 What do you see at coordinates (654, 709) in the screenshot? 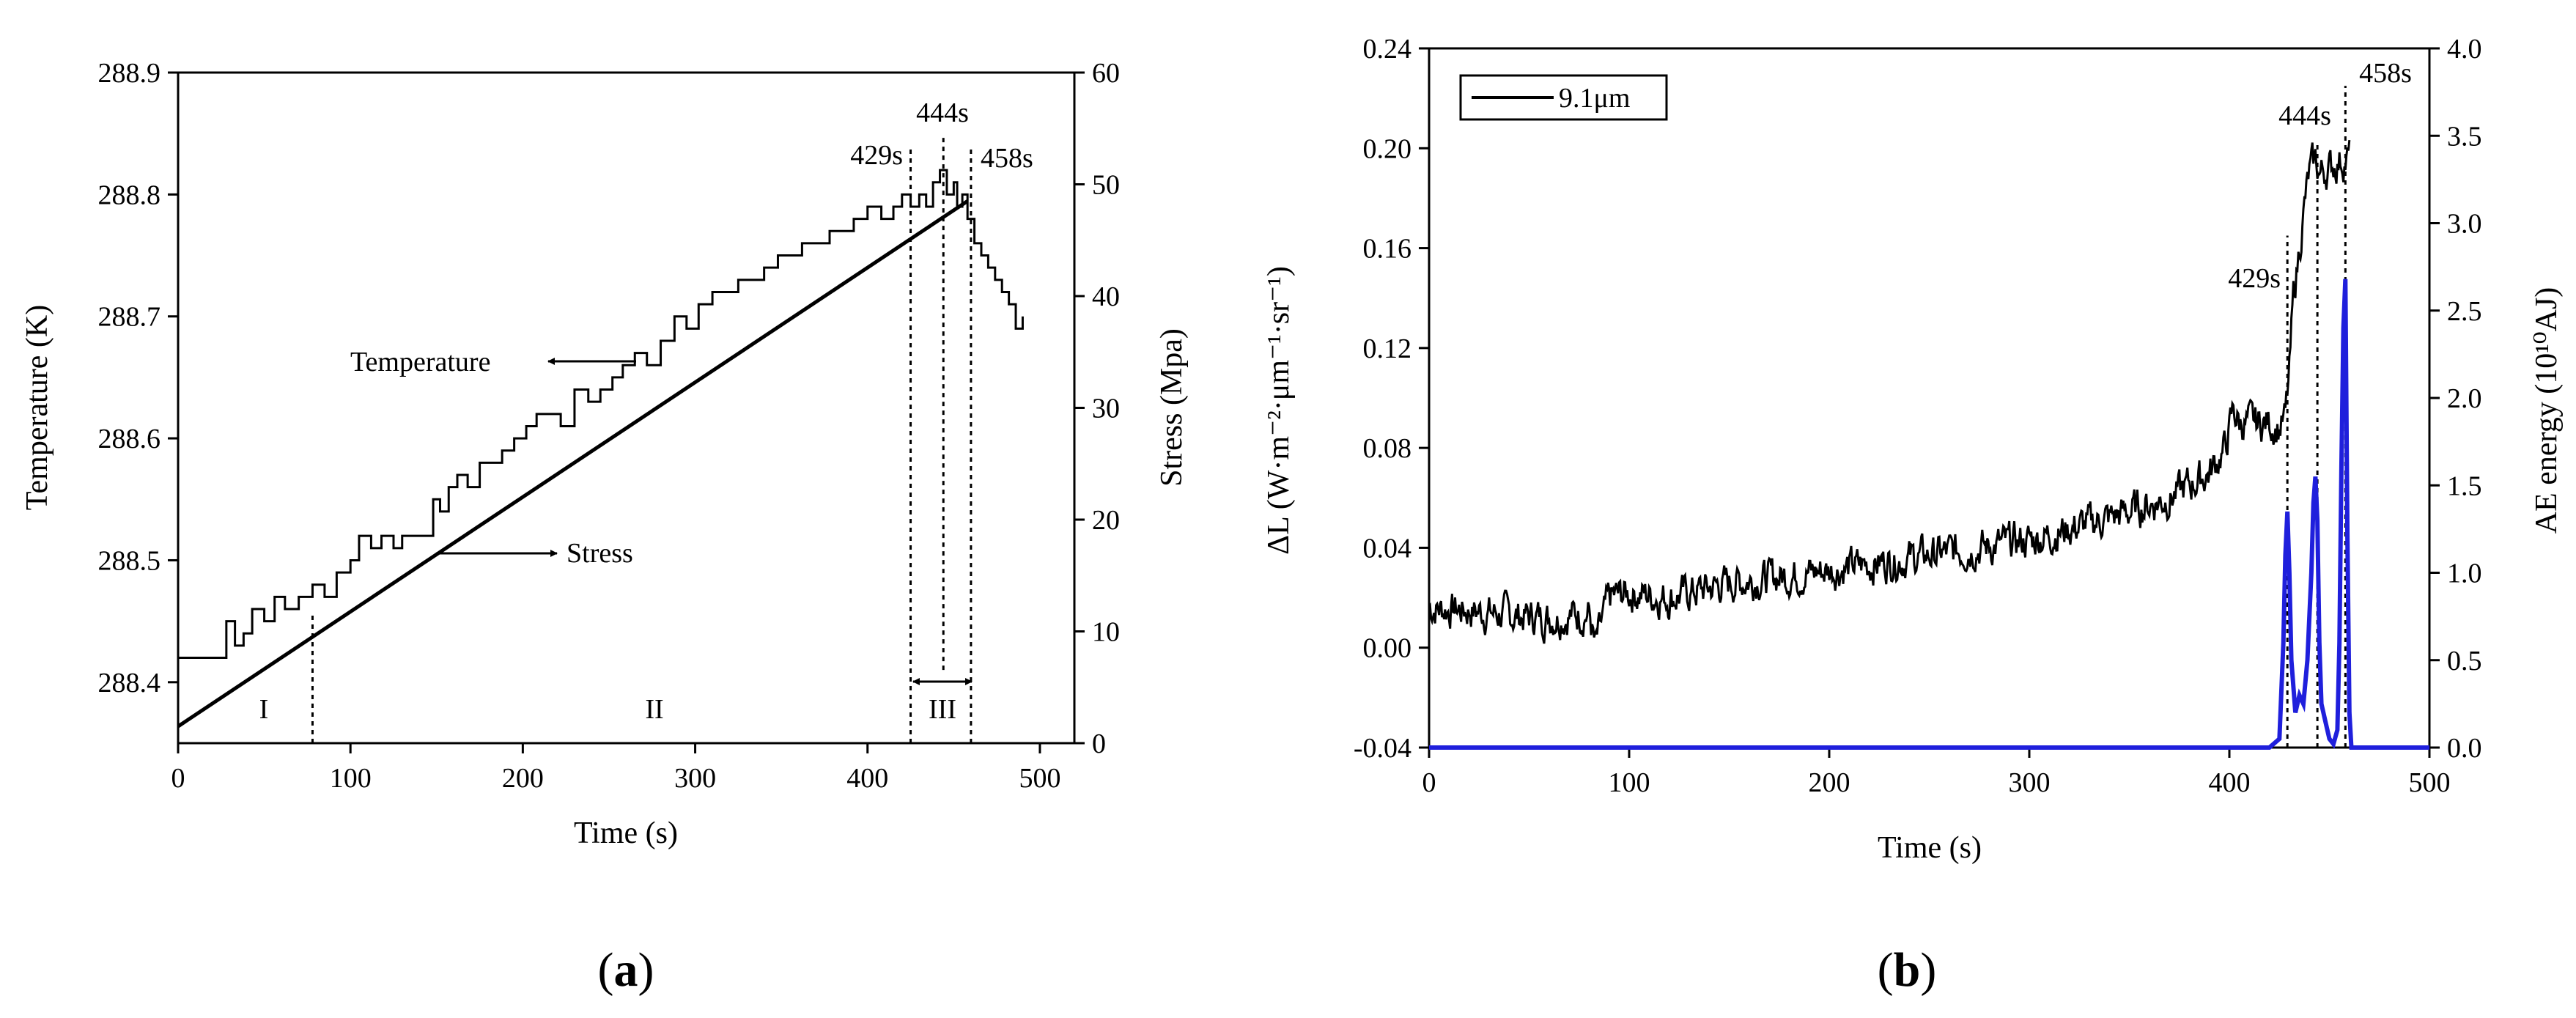
I see `annotation-stage-ii: II` at bounding box center [654, 709].